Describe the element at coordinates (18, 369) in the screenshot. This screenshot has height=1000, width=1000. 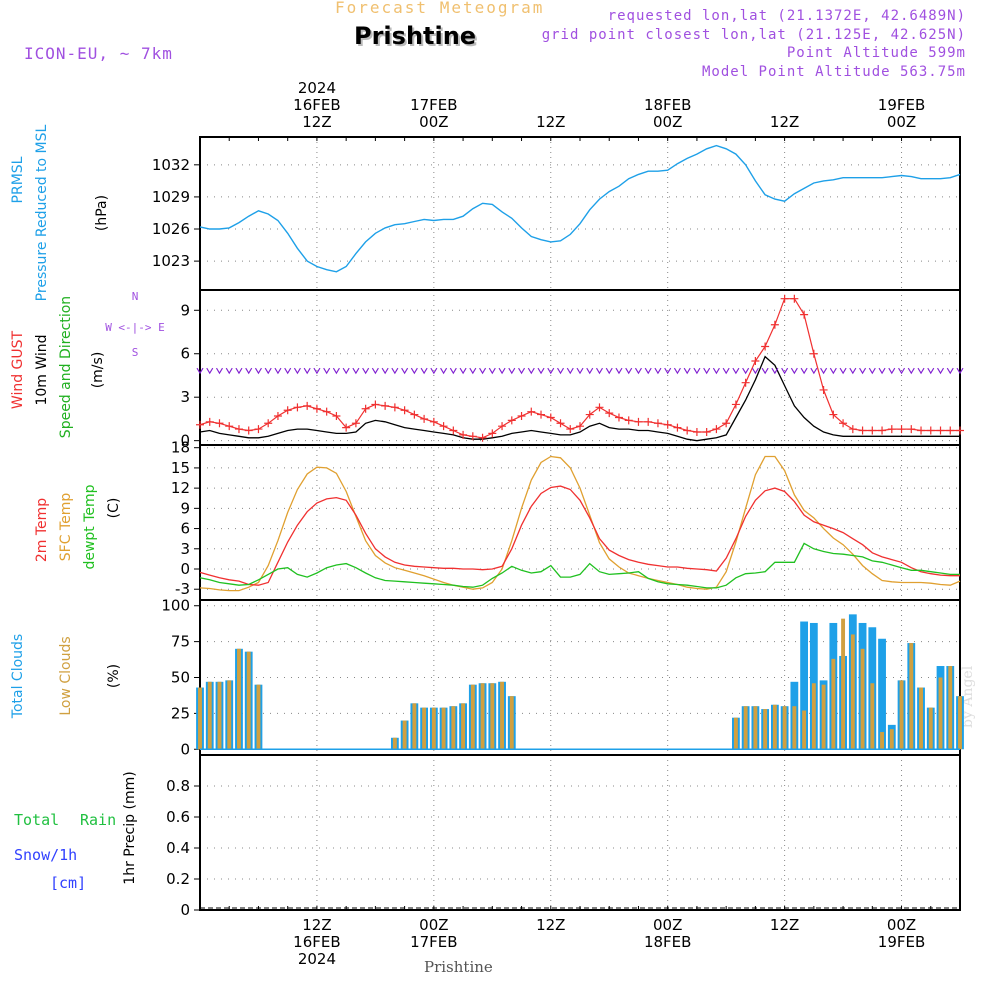
I see `label-wind-gust: Wind GUST` at that location.